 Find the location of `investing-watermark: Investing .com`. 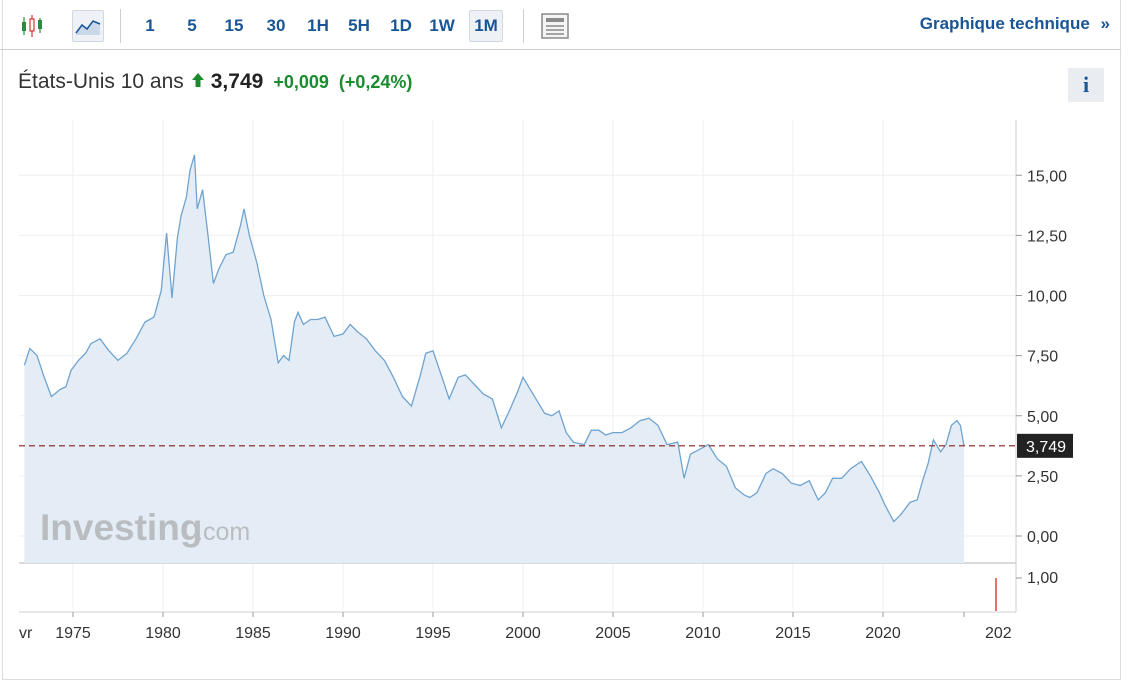

investing-watermark: Investing .com is located at coordinates (145, 527).